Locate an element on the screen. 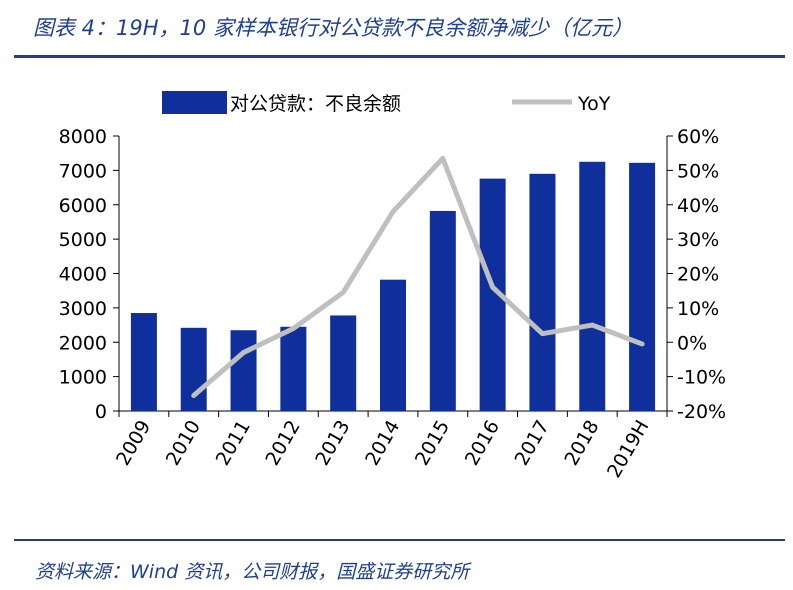  bar-2018 is located at coordinates (592, 286).